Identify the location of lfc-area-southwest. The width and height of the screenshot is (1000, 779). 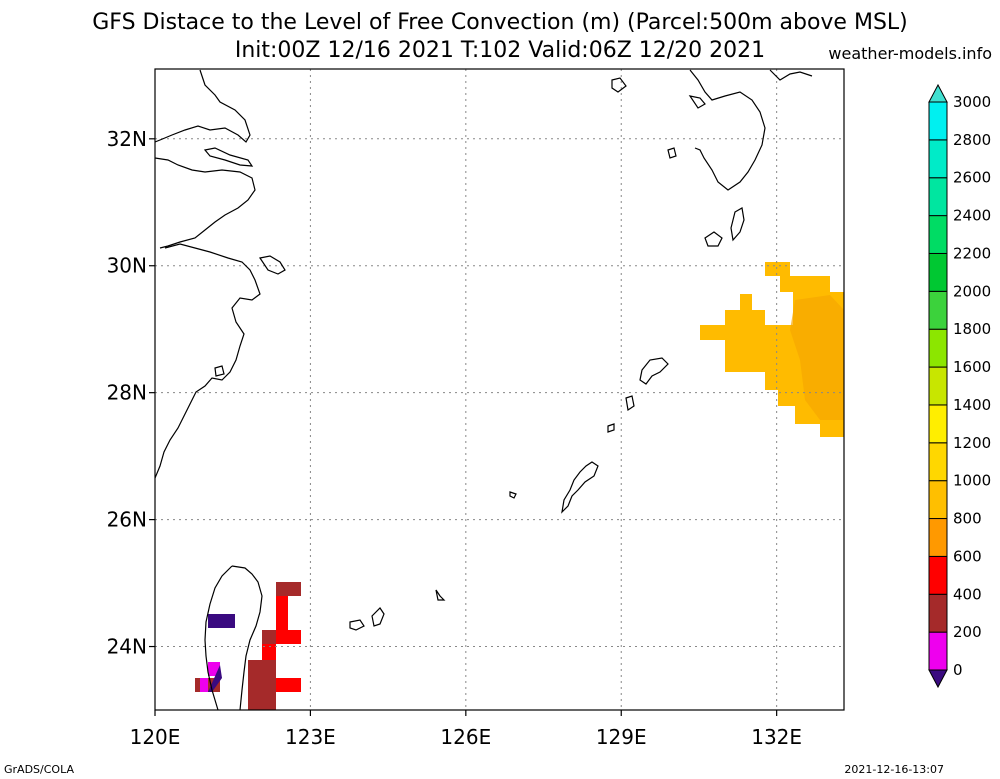
(248, 646).